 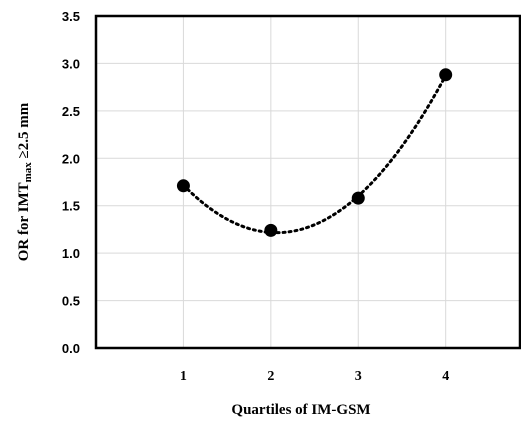 I want to click on y-tick-label: 1.0, so click(x=71, y=253).